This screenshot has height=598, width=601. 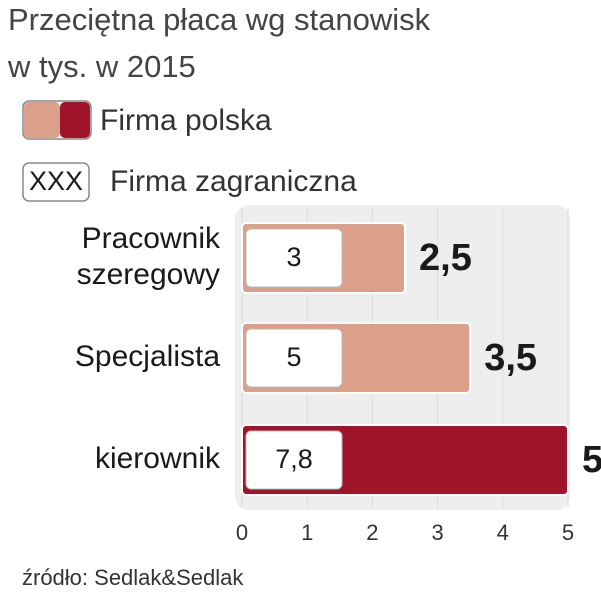 I want to click on foreign-value-label: 7,8, so click(x=294, y=459).